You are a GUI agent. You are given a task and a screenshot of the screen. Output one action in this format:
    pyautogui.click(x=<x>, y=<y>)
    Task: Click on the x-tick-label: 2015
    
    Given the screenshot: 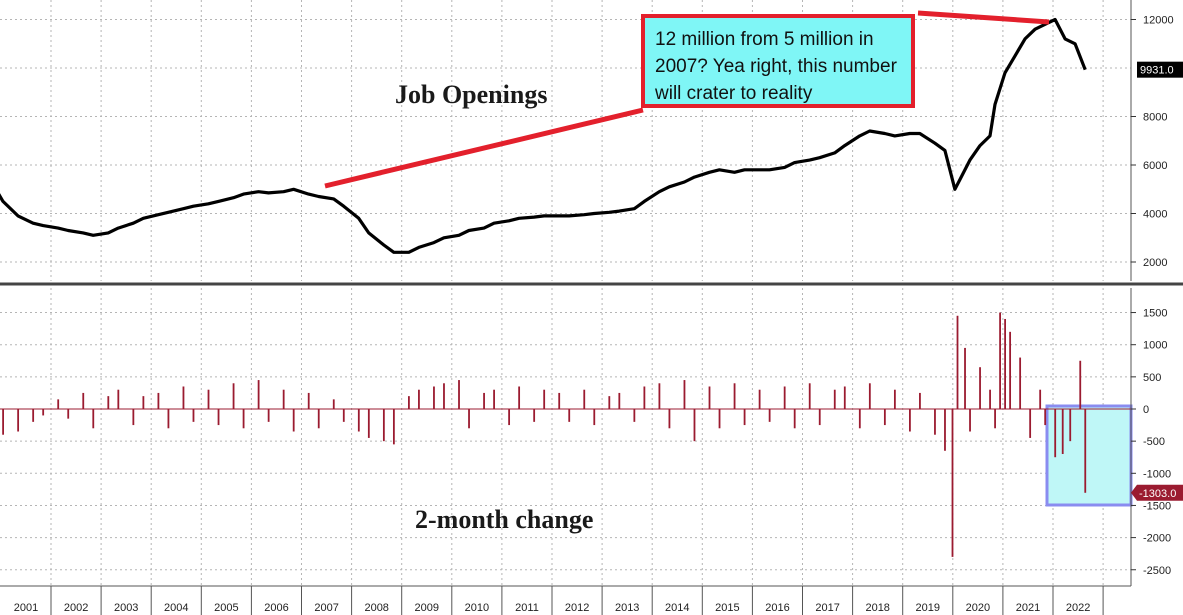 What is the action you would take?
    pyautogui.click(x=727, y=608)
    